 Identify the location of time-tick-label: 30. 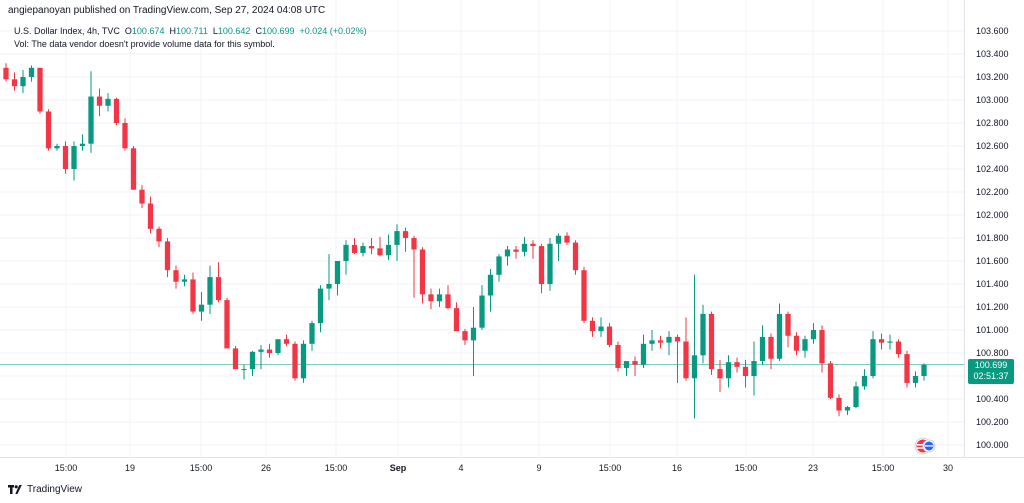
(948, 468).